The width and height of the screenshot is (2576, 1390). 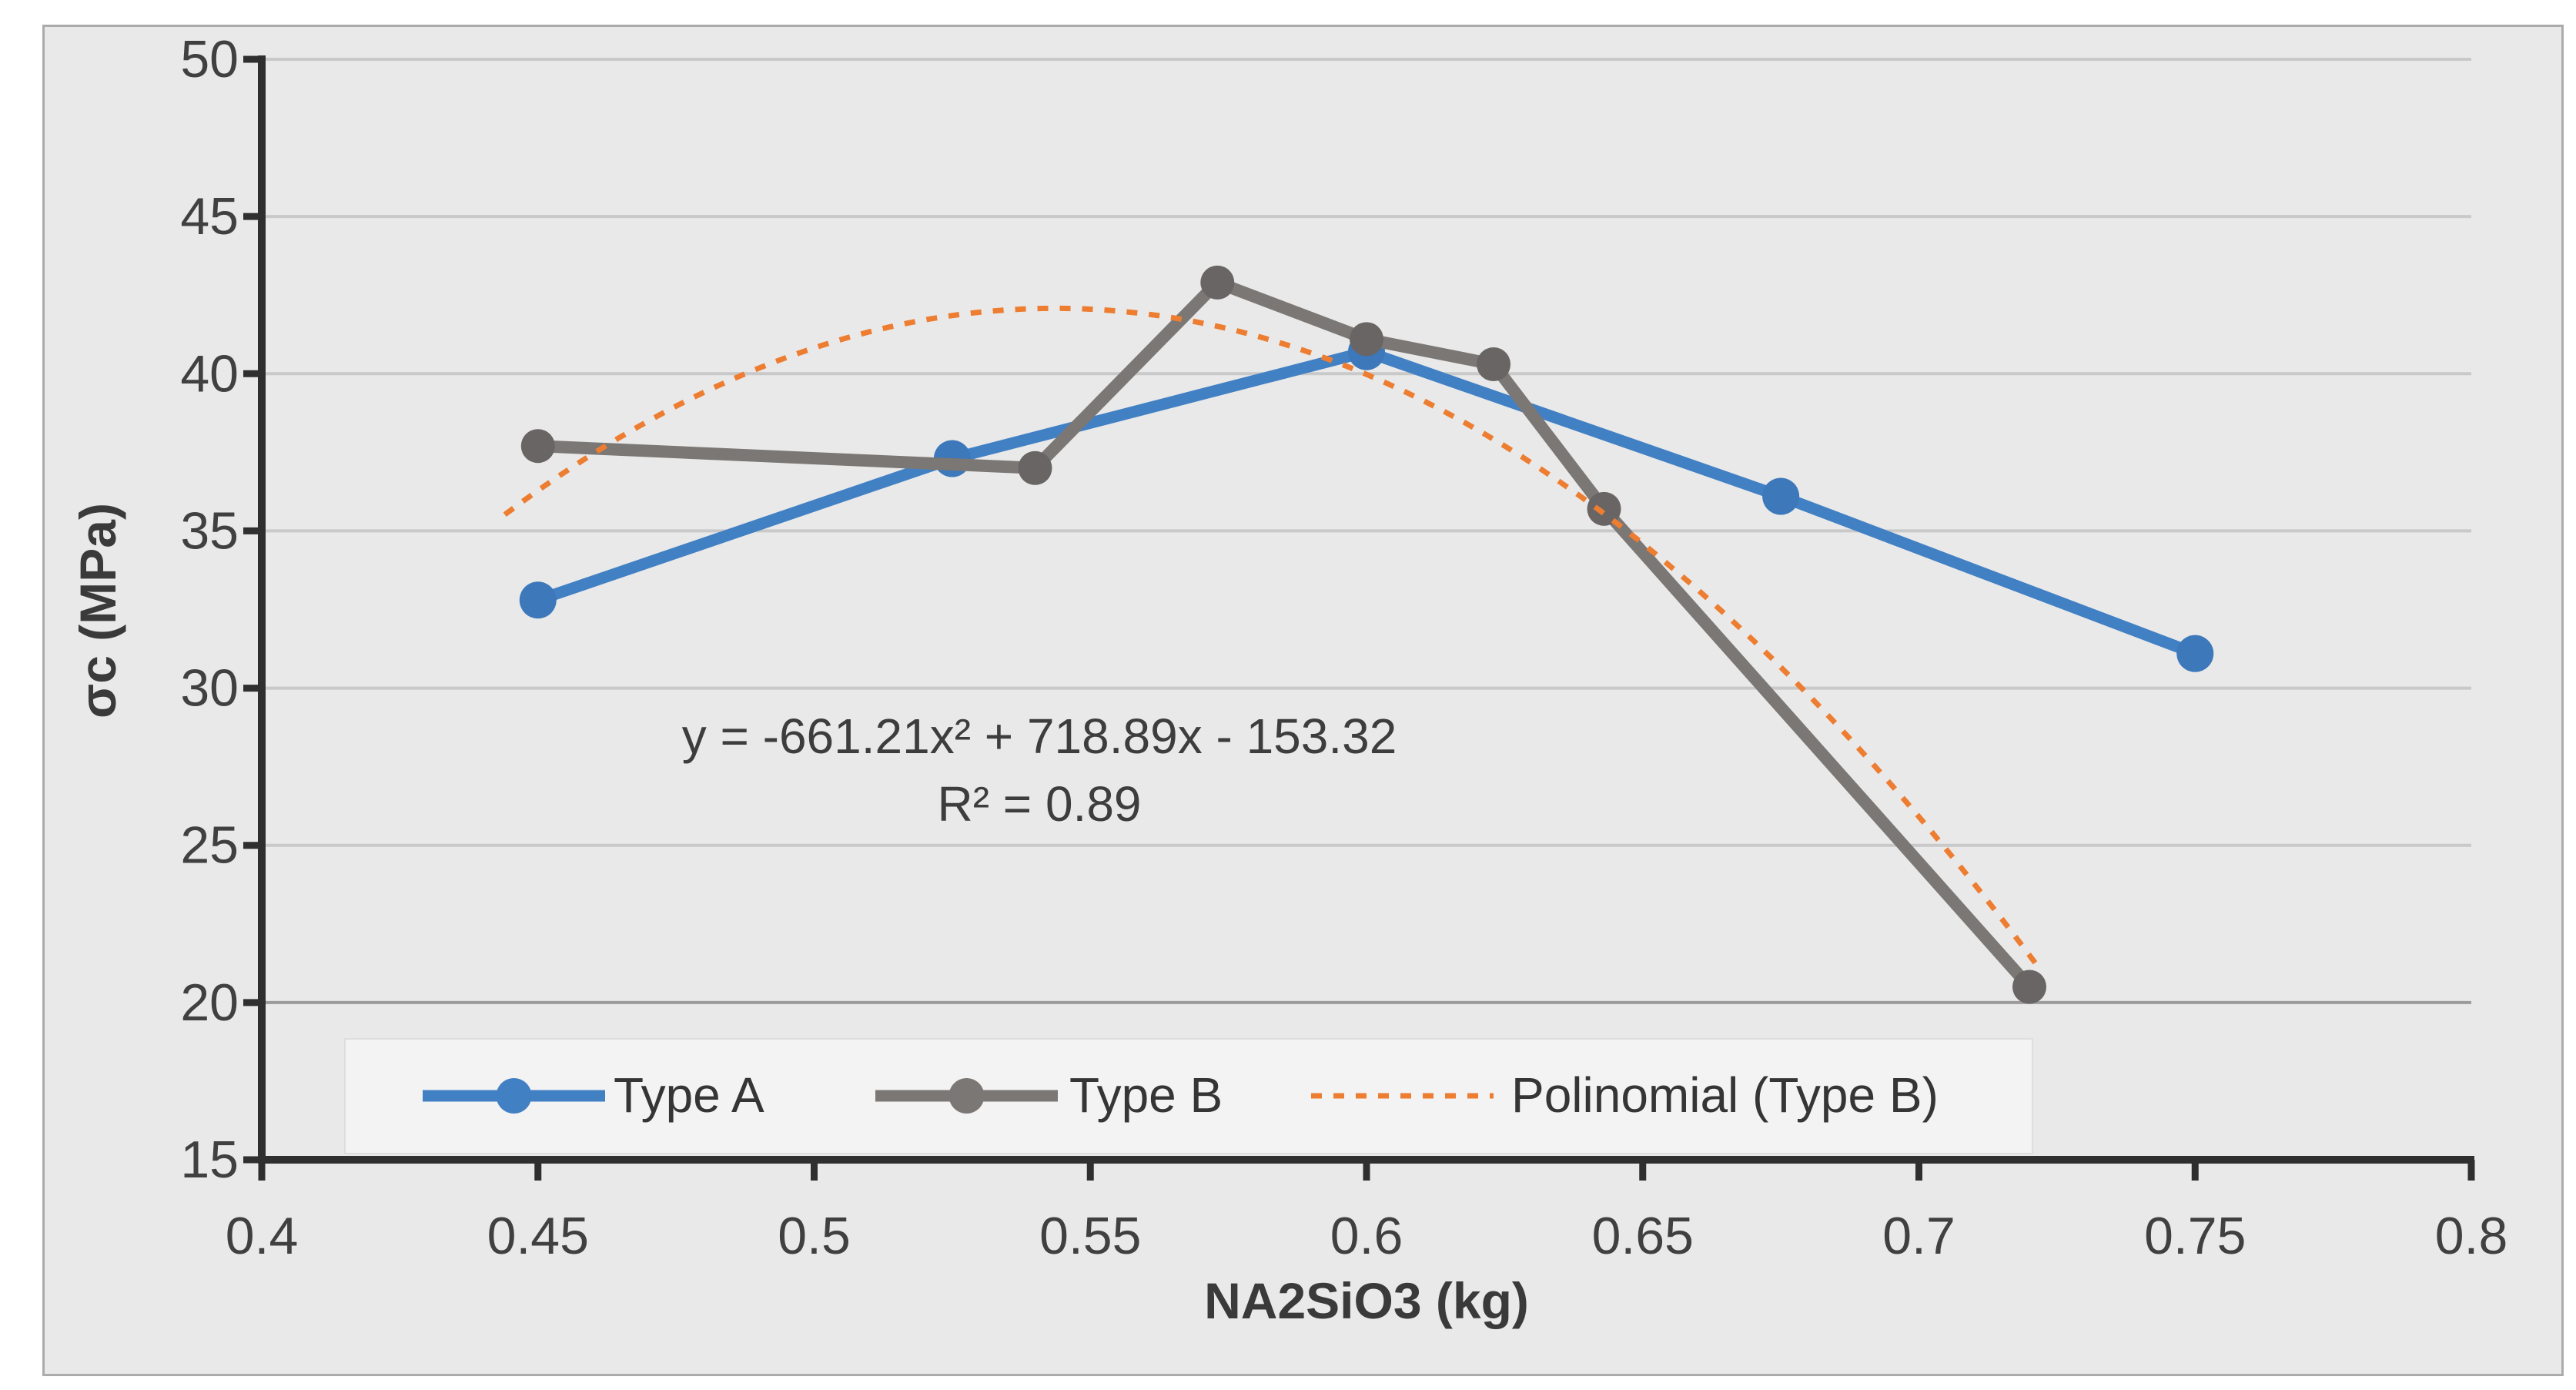 I want to click on x-tick-label-0.4: 0.4, so click(x=262, y=1236).